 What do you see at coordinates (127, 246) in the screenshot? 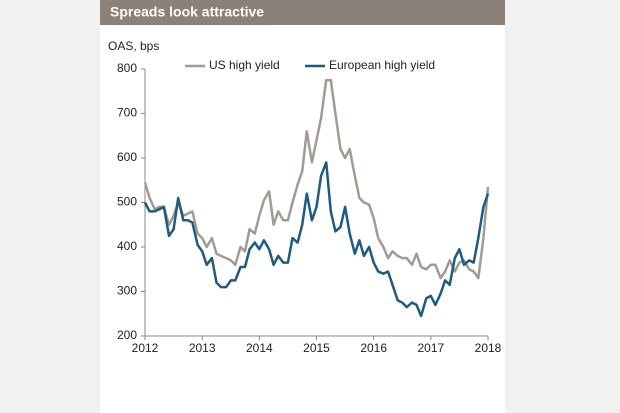
I see `y-tick-label: 400` at bounding box center [127, 246].